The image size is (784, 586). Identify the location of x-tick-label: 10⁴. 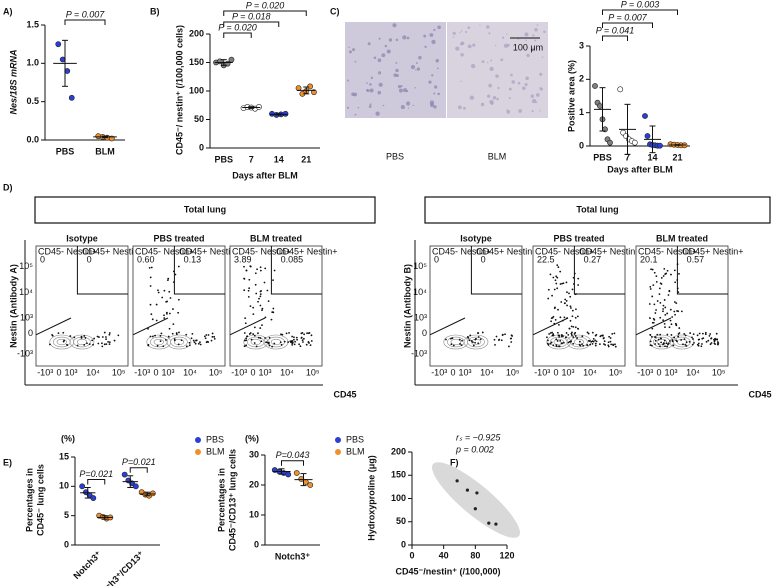
(487, 372).